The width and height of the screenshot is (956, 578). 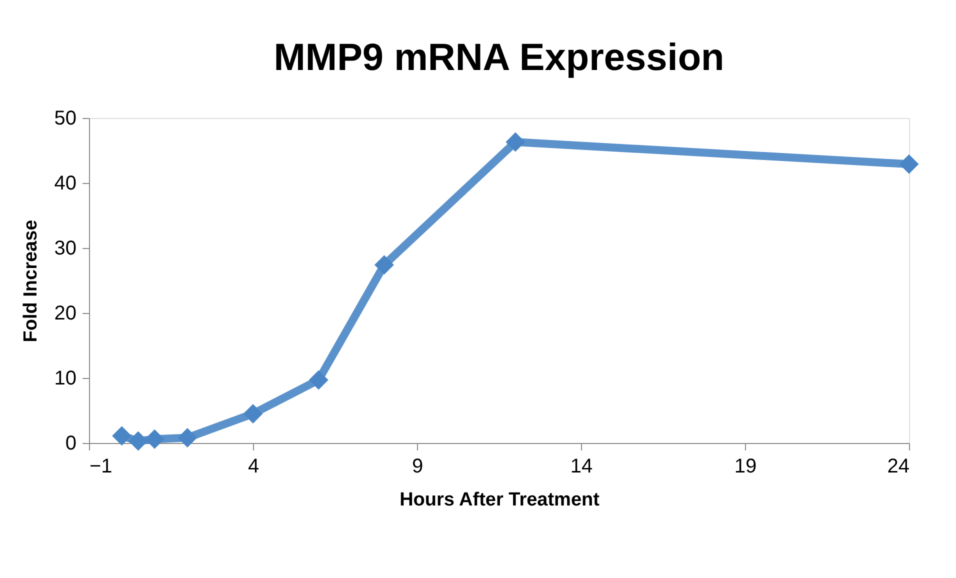 I want to click on y-tick-label: 30, so click(x=65, y=249).